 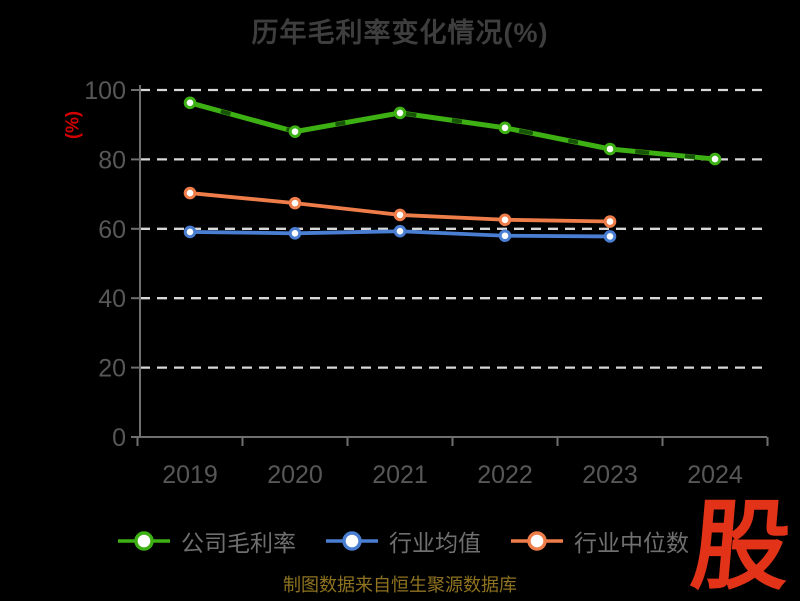 I want to click on x-tick-label: 2022, so click(x=505, y=475).